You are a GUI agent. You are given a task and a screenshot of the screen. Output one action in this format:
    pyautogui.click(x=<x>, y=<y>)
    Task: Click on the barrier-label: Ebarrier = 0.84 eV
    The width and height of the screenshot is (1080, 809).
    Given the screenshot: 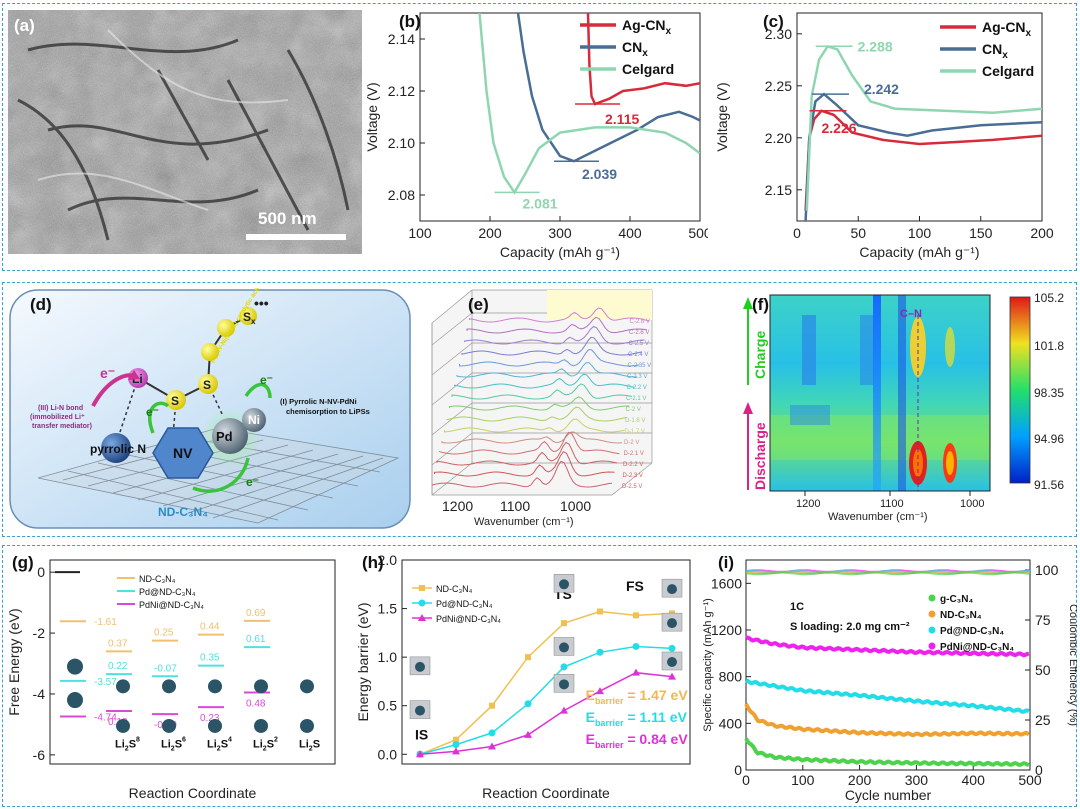 What is the action you would take?
    pyautogui.click(x=637, y=740)
    